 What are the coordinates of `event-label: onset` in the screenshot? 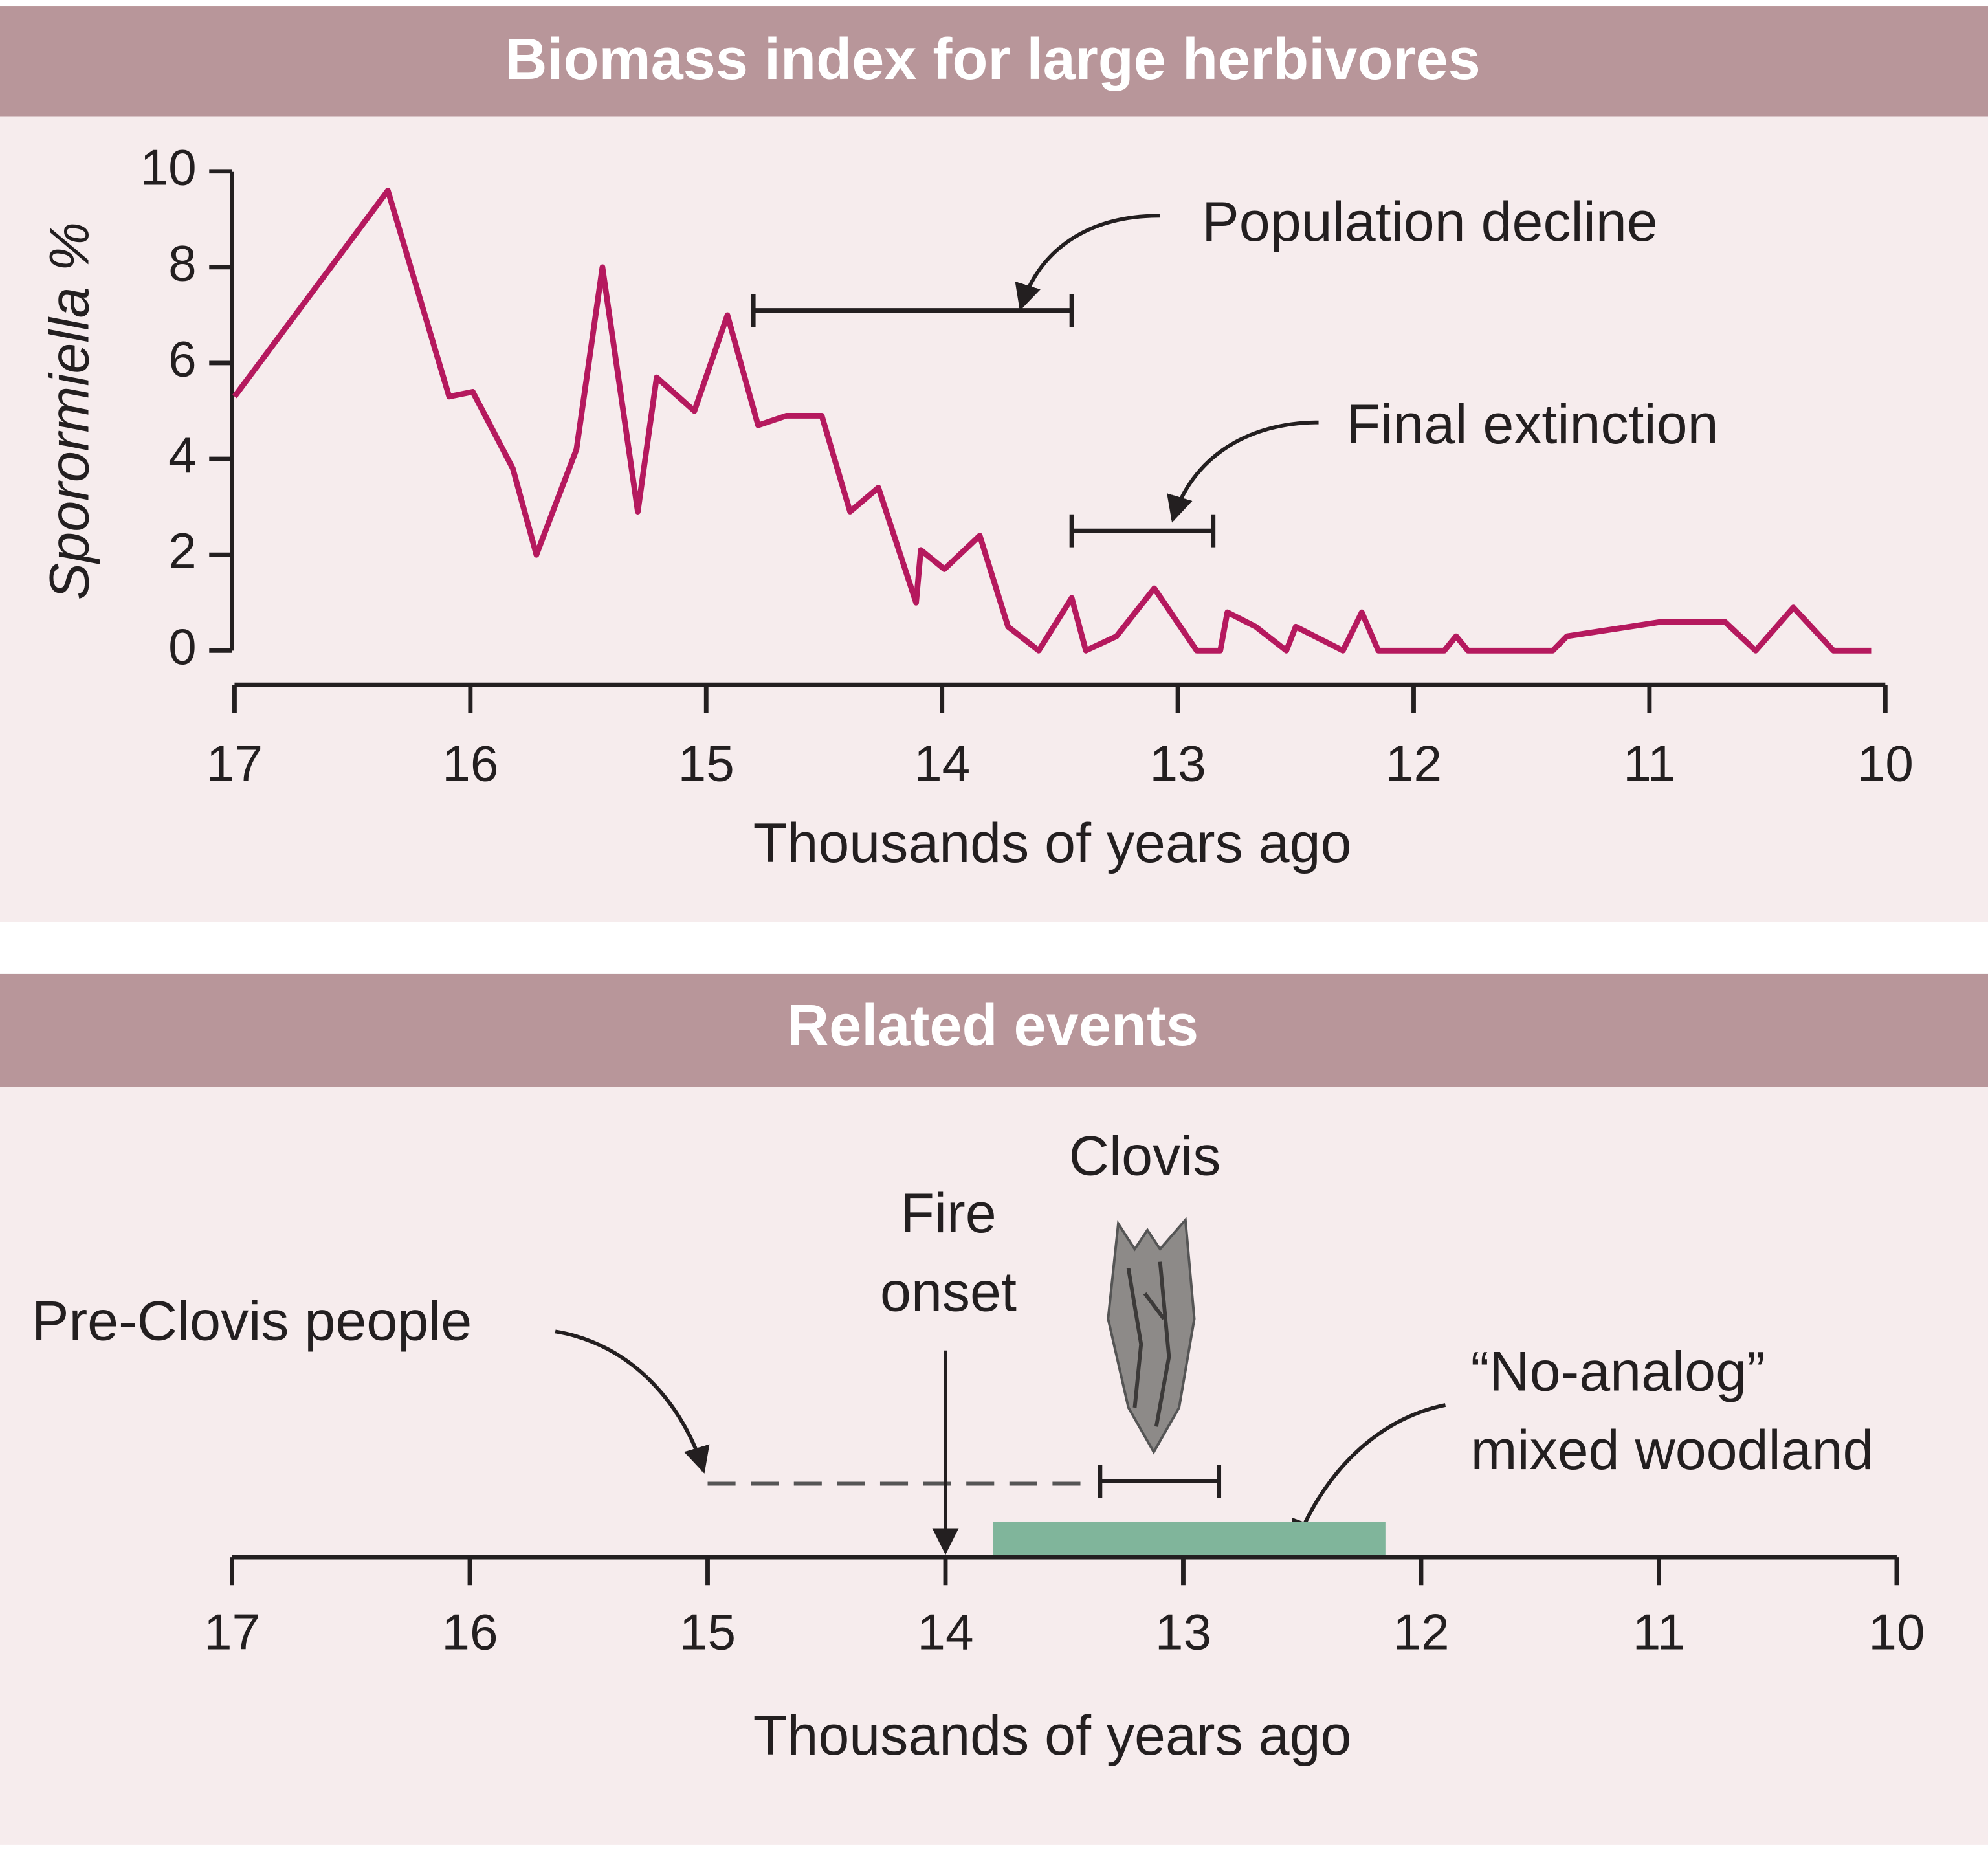 It's located at (948, 1292).